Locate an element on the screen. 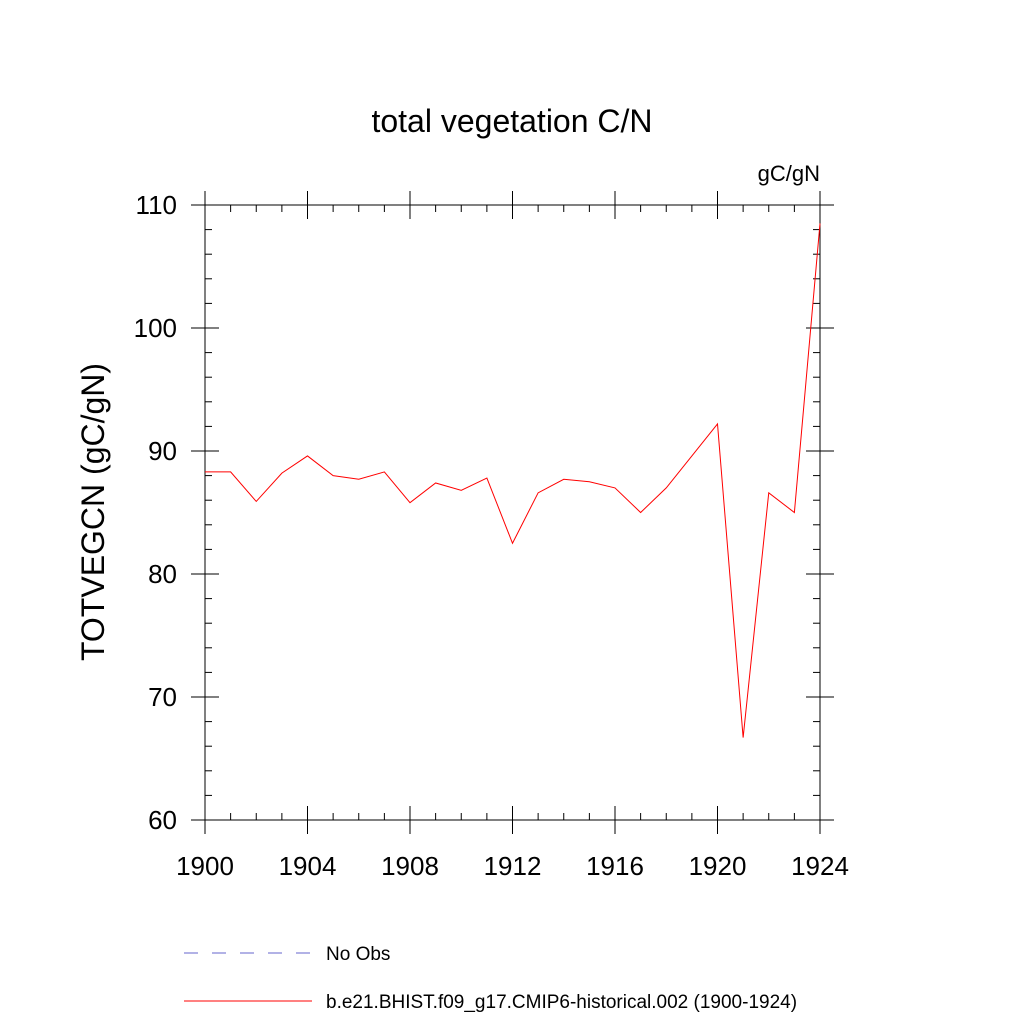 The height and width of the screenshot is (1029, 1024). y-tick-label: 70 is located at coordinates (162, 697).